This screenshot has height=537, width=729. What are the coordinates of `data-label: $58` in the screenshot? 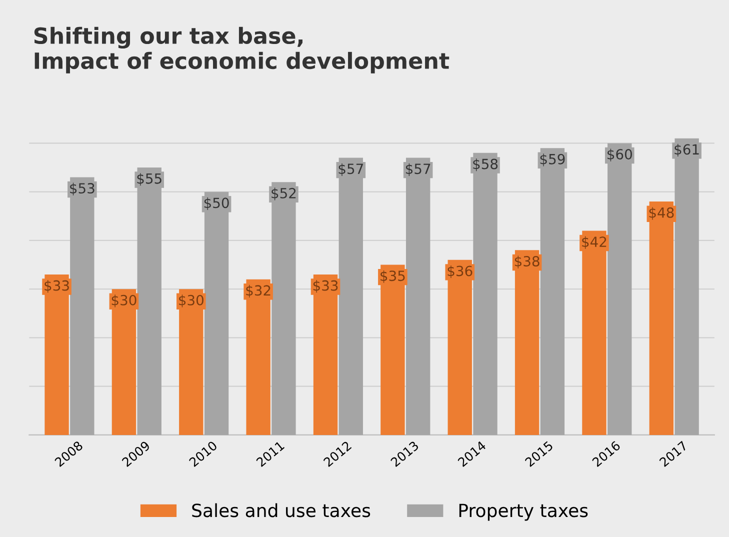 It's located at (485, 165).